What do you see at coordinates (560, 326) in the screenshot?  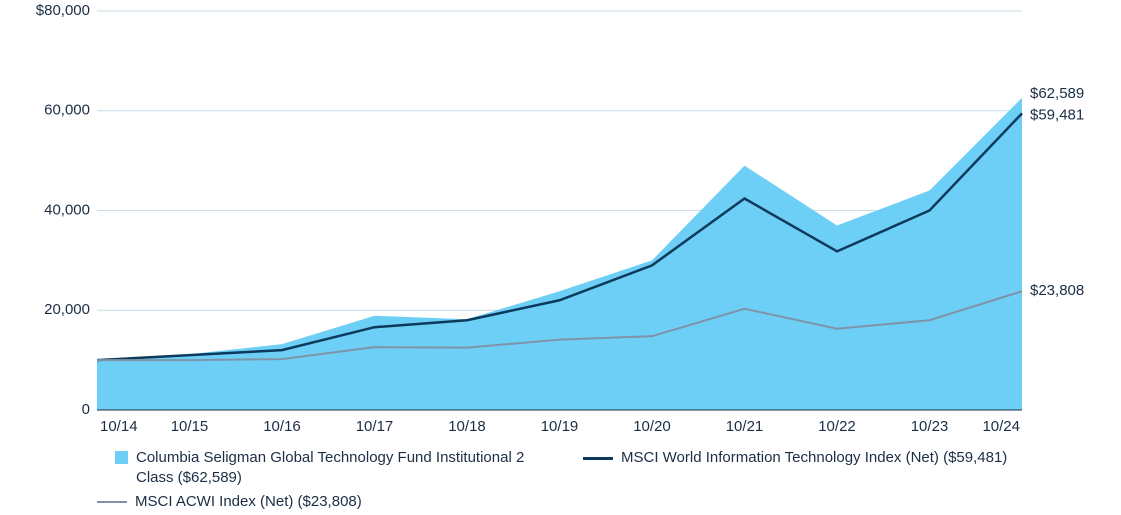 I see `line` at bounding box center [560, 326].